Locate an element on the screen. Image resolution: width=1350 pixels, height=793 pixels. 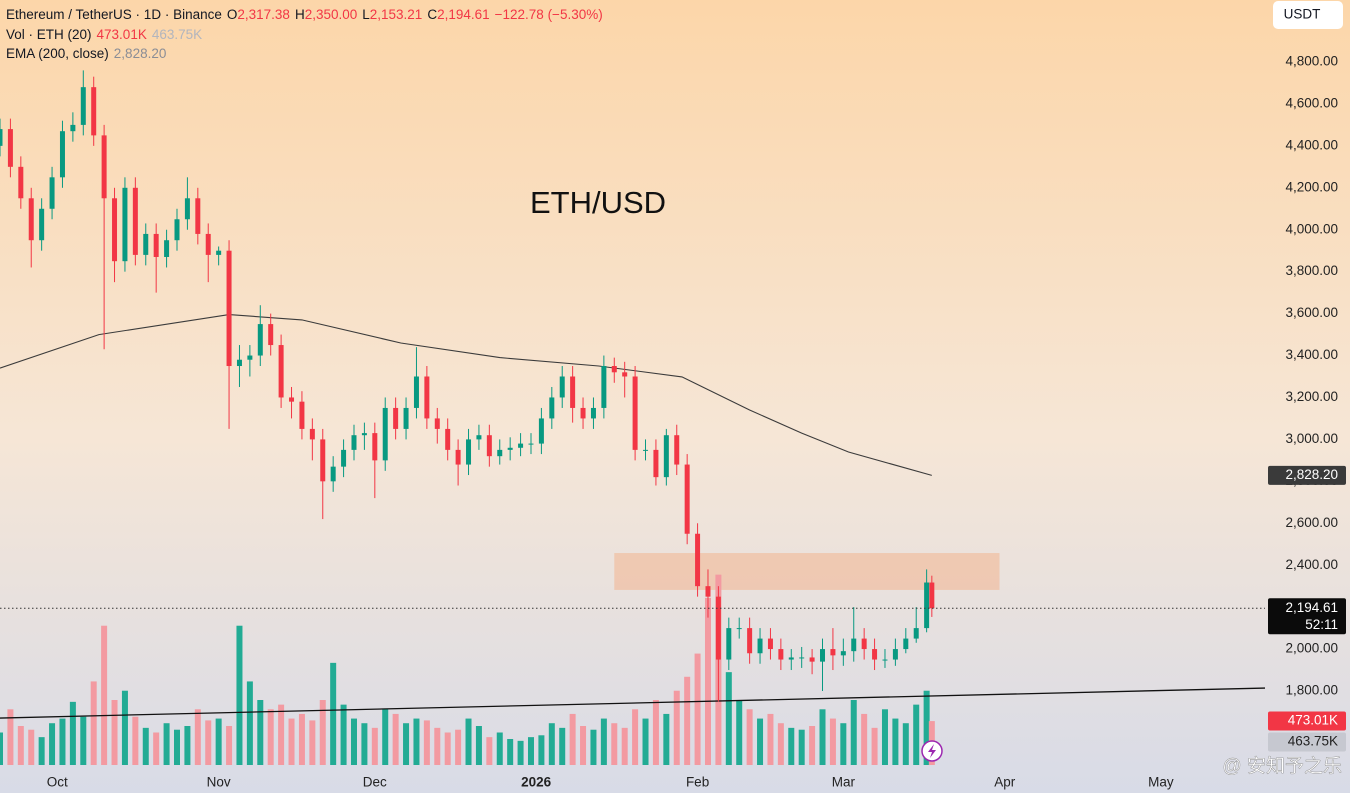
ohlc-value: 2,350.00 is located at coordinates (331, 14).